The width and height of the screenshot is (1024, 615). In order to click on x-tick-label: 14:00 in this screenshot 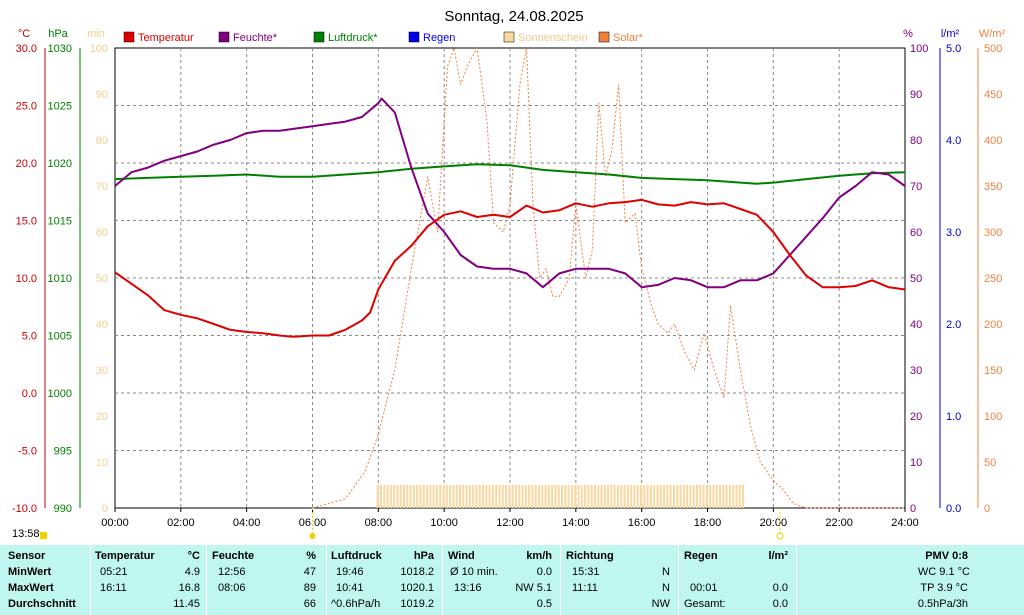, I will do `click(576, 523)`.